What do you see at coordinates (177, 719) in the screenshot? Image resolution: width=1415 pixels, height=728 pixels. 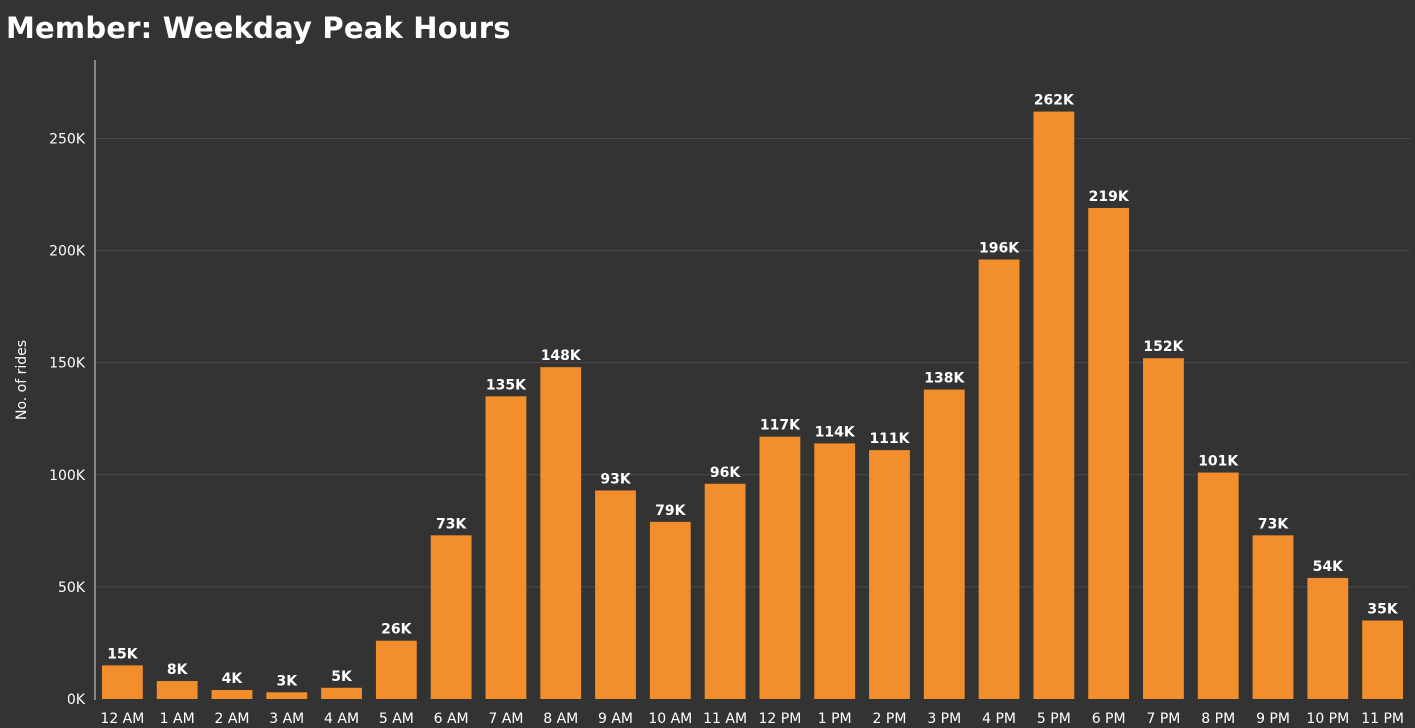 I see `x-tick-label: 1 AM` at bounding box center [177, 719].